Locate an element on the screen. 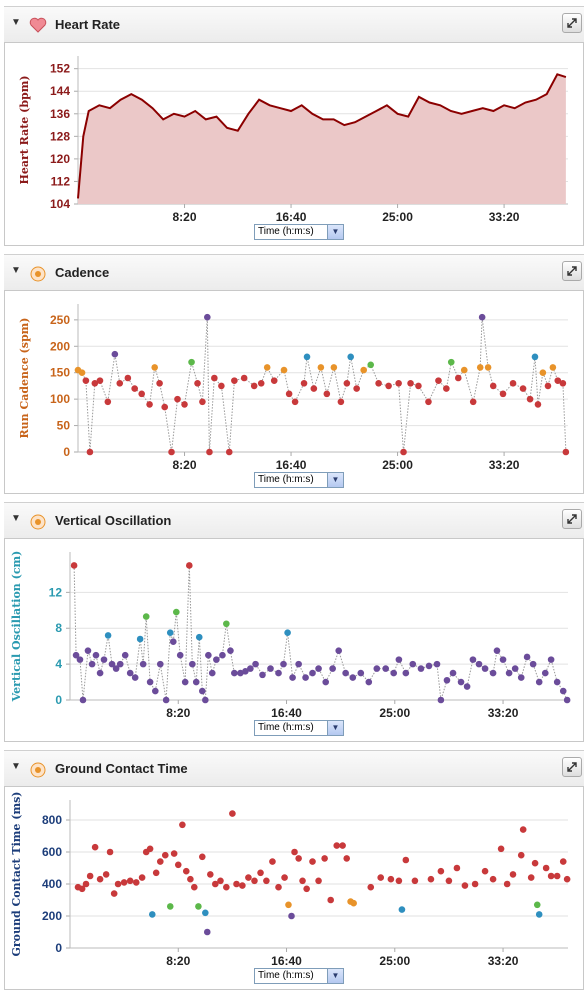  y-tick-label: 136 is located at coordinates (60, 114).